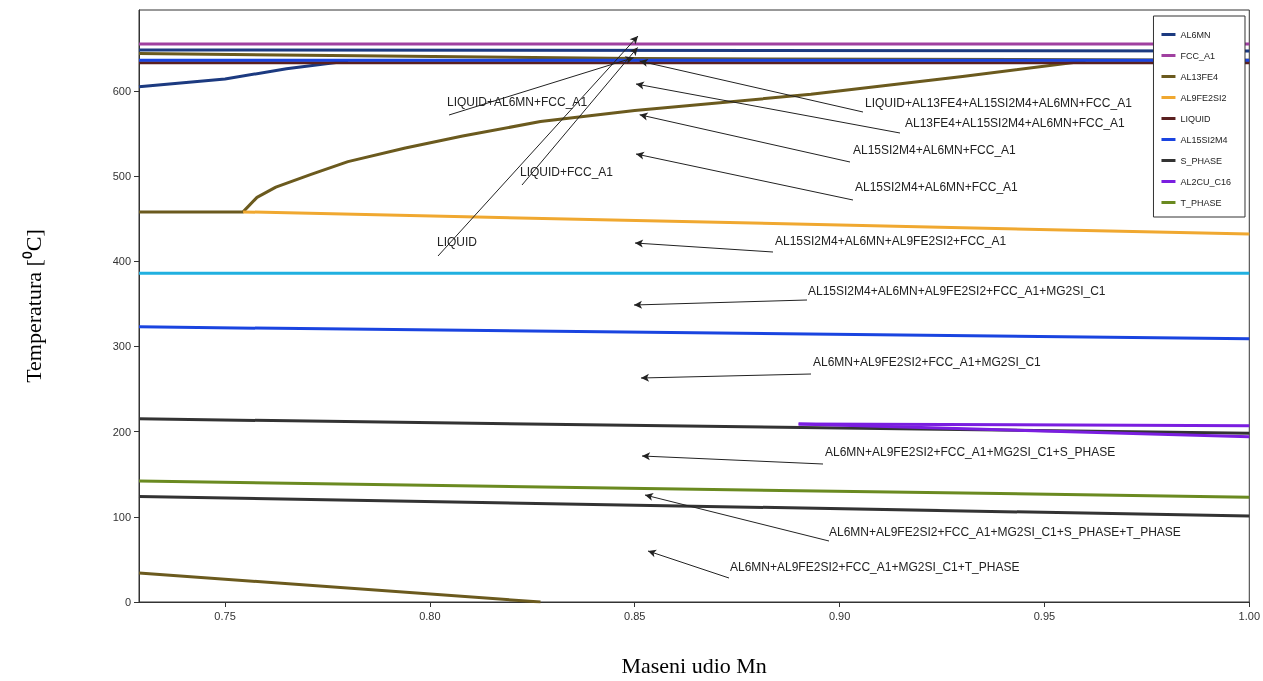 The image size is (1263, 681). Describe the element at coordinates (121, 176) in the screenshot. I see `y-tick-label: 500` at that location.